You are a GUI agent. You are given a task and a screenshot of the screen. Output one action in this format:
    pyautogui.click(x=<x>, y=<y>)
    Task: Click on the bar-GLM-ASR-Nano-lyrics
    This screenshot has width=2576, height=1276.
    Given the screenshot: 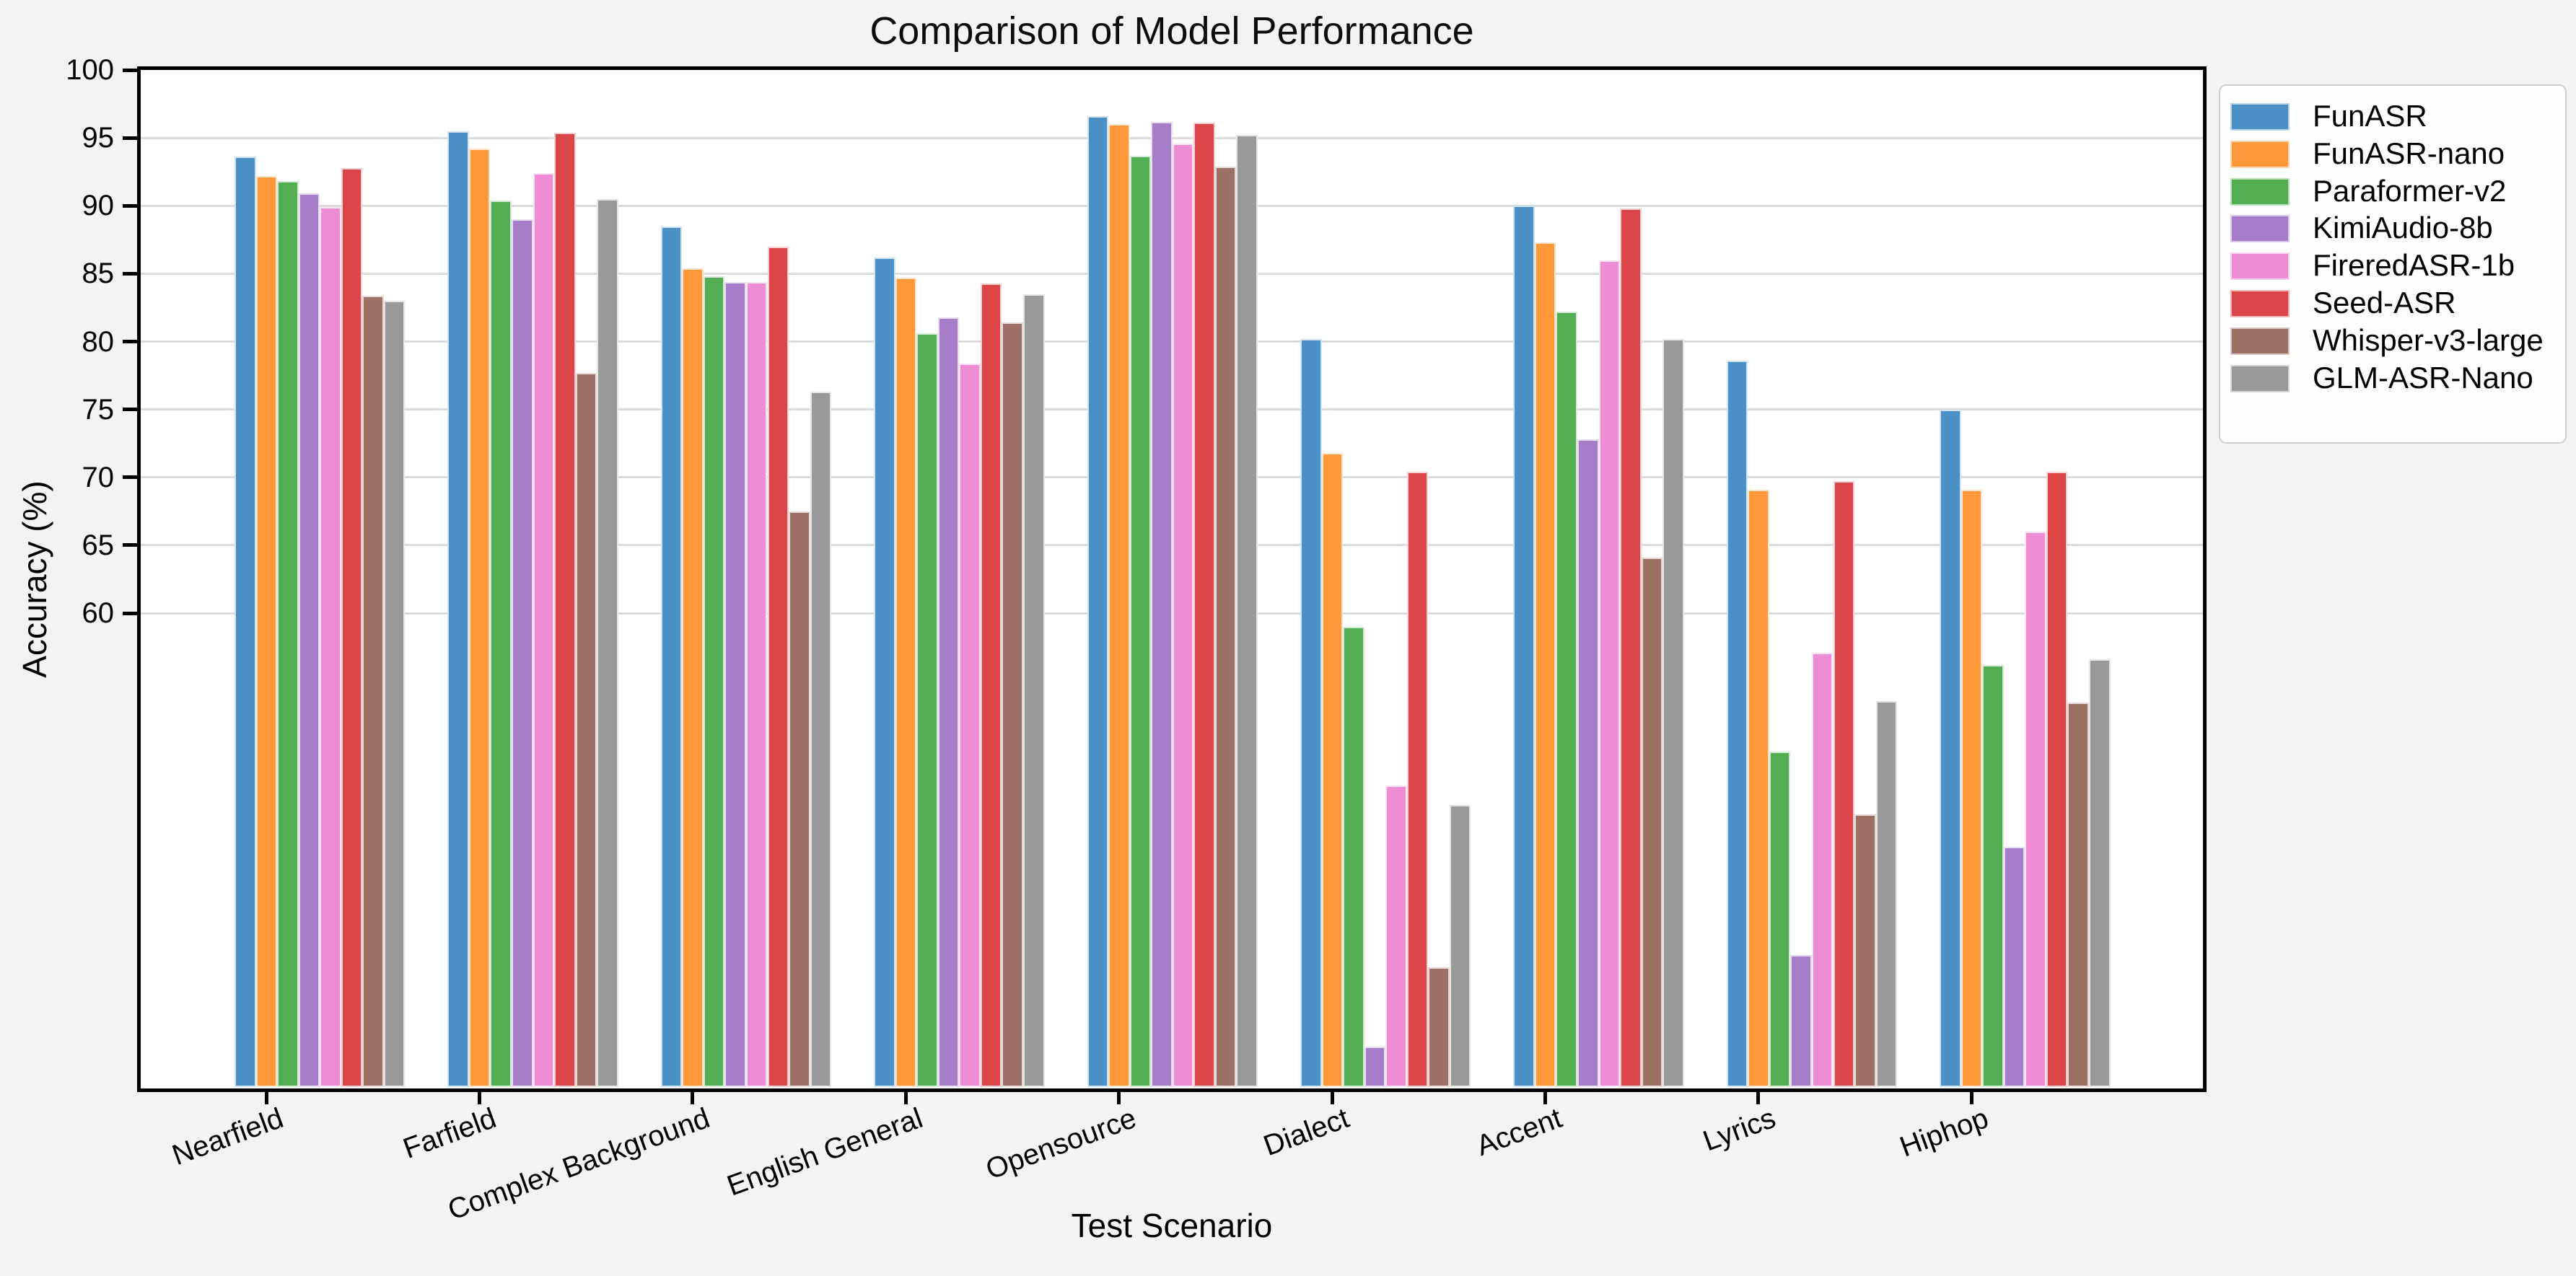 What is the action you would take?
    pyautogui.click(x=1887, y=894)
    